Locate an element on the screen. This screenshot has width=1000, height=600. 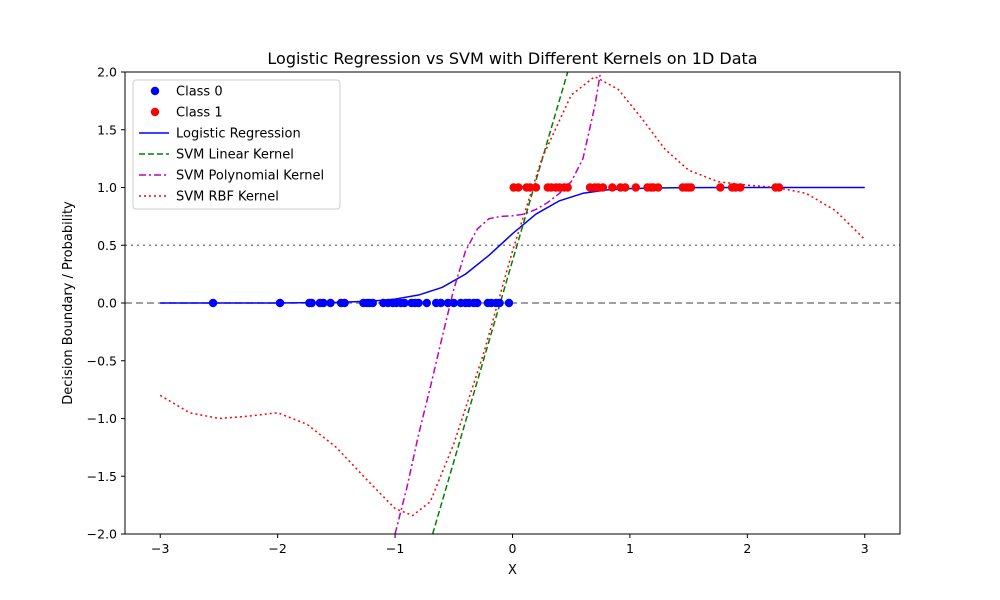
x-tick-label: 1 is located at coordinates (630, 548).